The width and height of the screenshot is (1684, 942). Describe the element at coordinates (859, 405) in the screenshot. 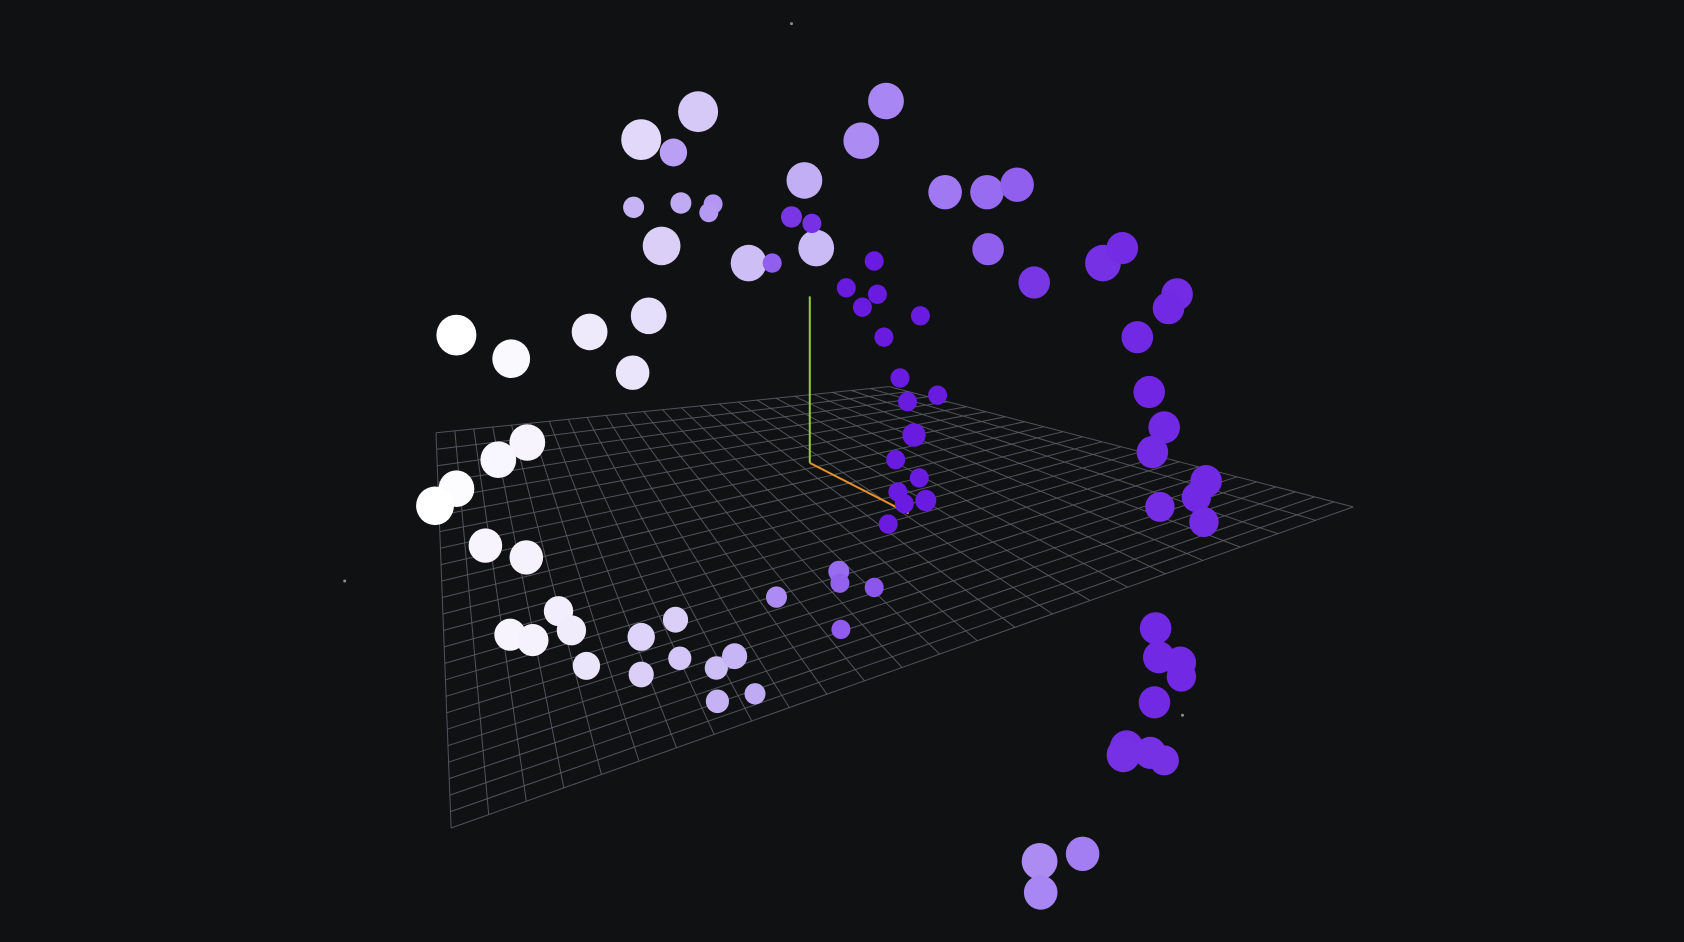

I see `axes-helper` at that location.